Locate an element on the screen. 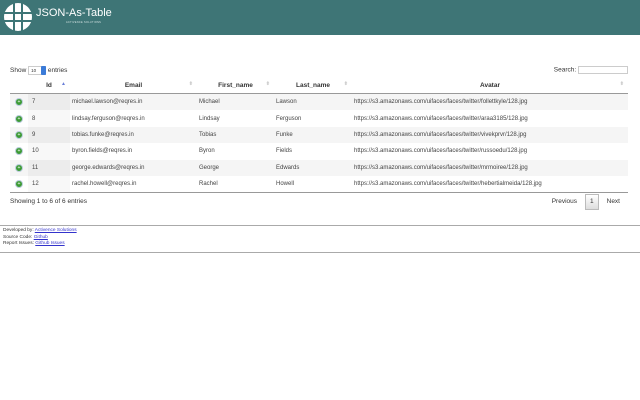 The width and height of the screenshot is (640, 400). column-label: Last_name is located at coordinates (313, 85).